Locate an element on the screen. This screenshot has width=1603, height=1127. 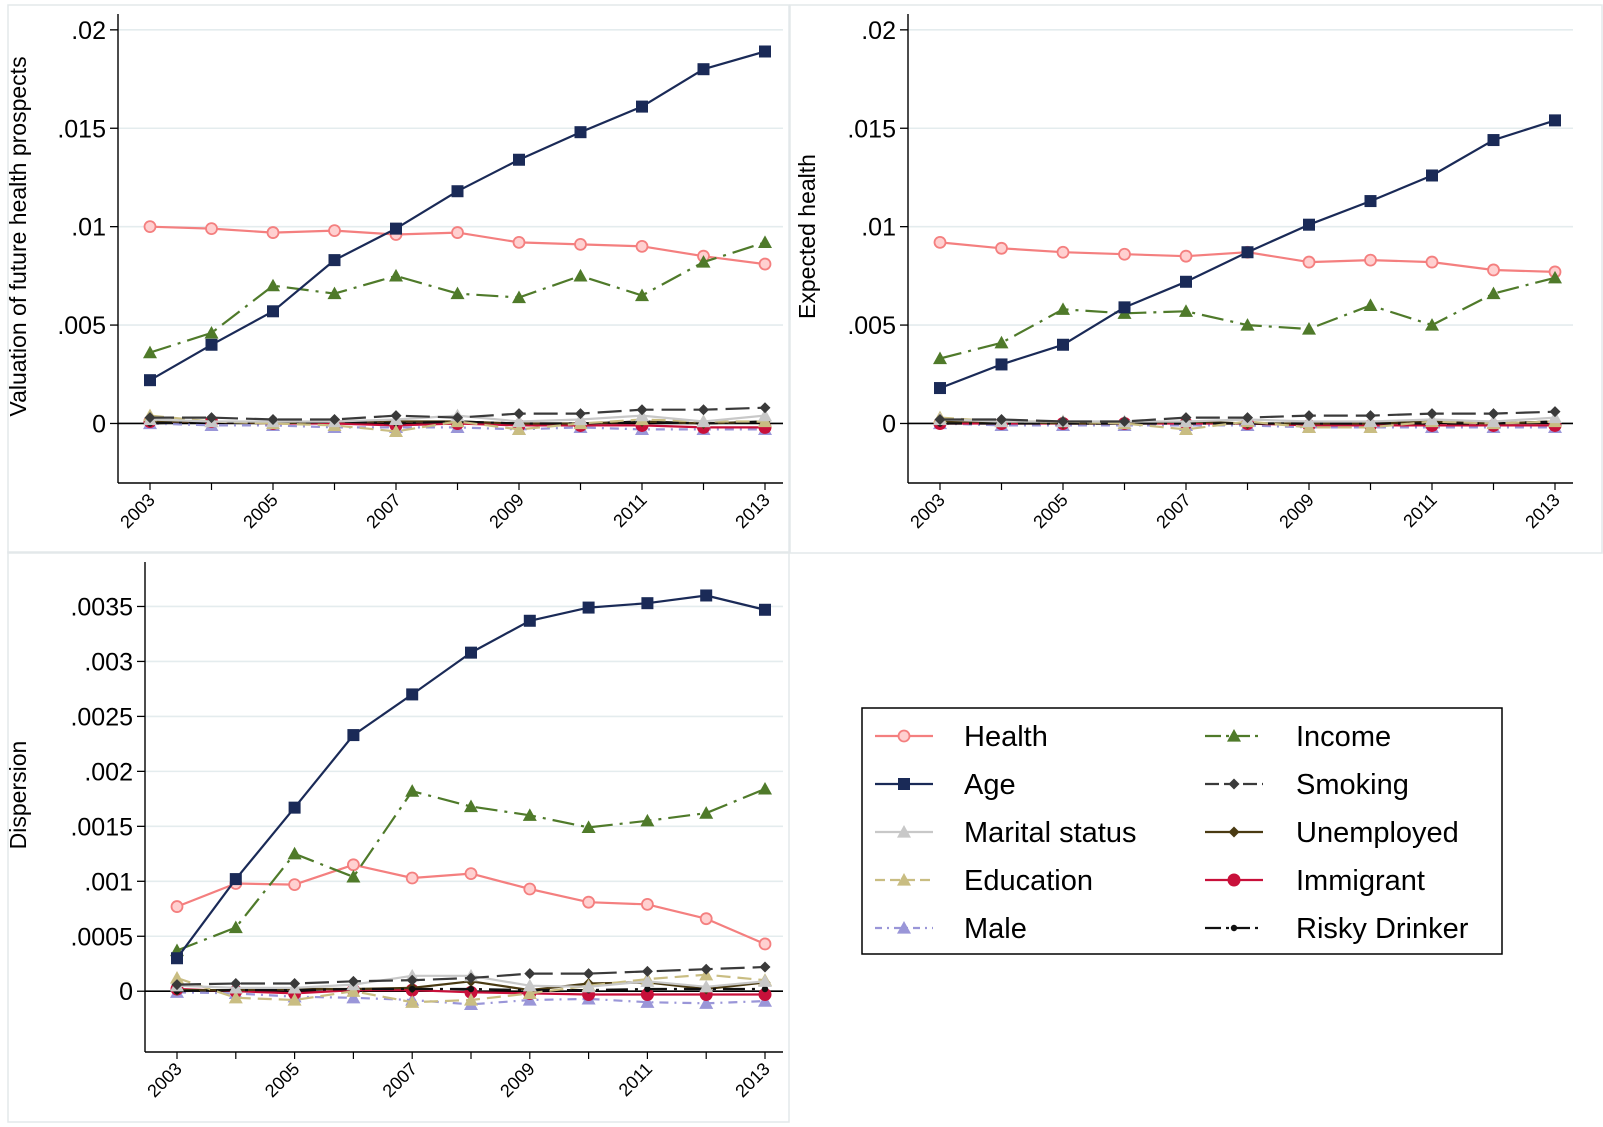
legend-label: Income is located at coordinates (1343, 737).